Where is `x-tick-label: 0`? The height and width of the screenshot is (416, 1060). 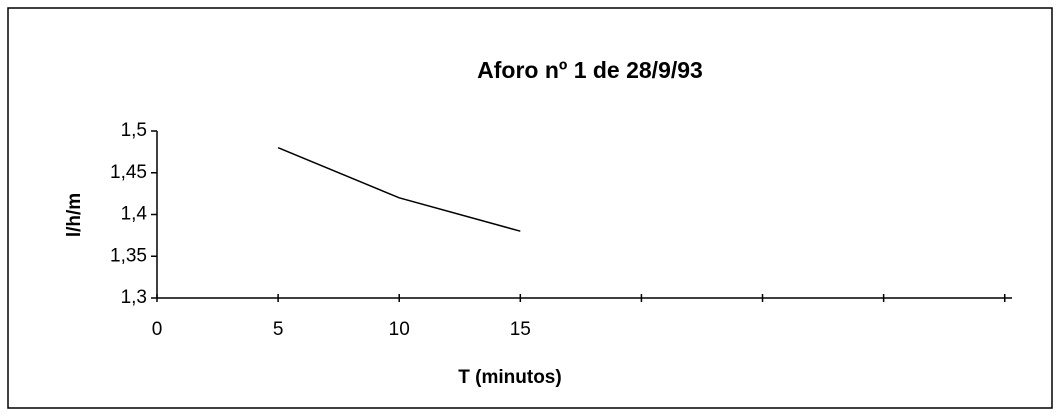 x-tick-label: 0 is located at coordinates (157, 329).